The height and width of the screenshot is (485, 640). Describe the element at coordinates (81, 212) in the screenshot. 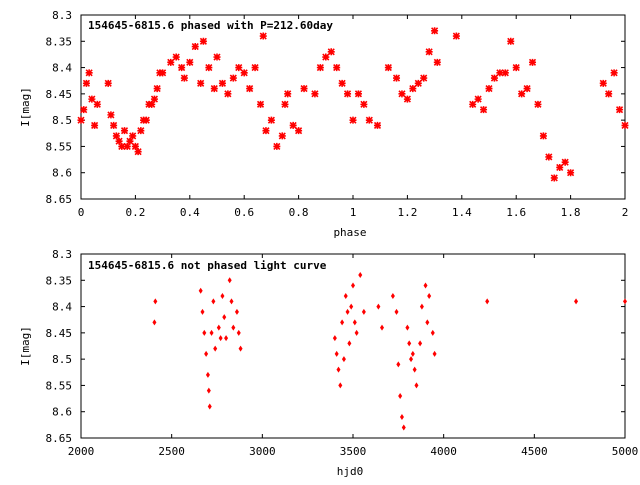

I see `x-tick-label: 0` at that location.